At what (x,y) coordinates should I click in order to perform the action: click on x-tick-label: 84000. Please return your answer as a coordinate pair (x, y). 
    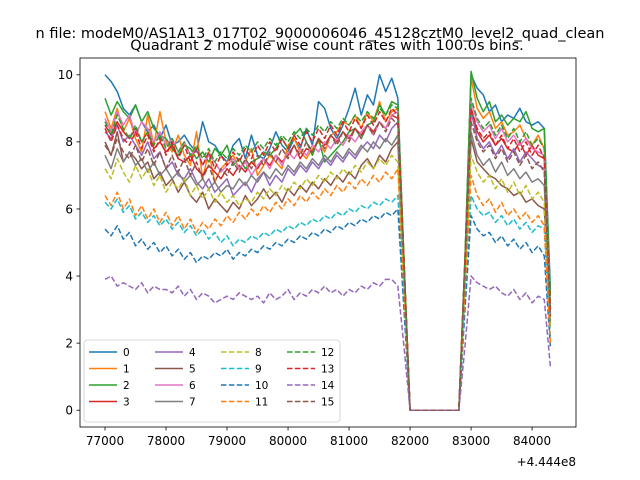
    Looking at the image, I should click on (532, 441).